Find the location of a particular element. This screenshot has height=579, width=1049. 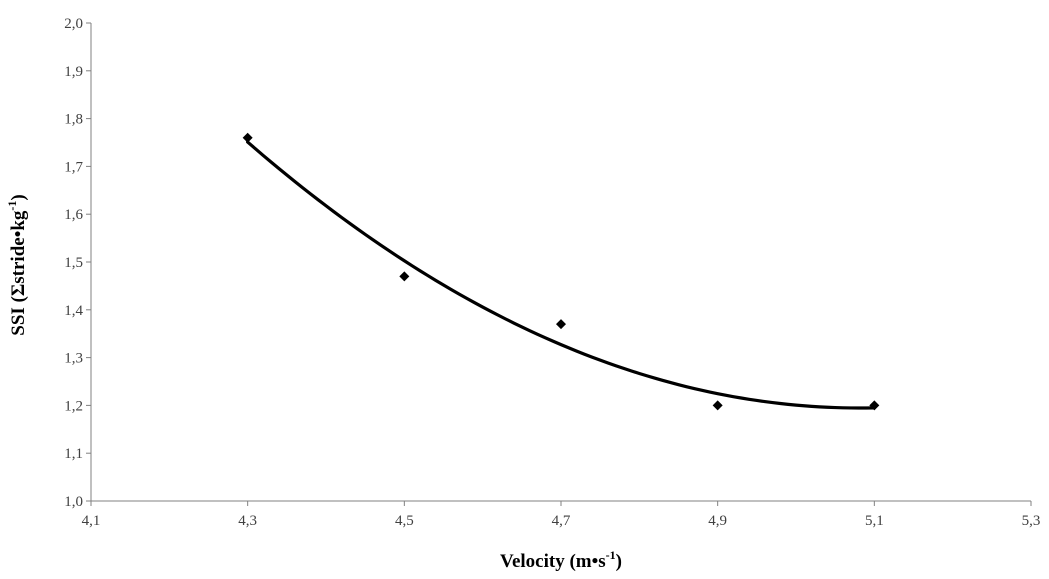

x-tick-label: 4,5 is located at coordinates (404, 521).